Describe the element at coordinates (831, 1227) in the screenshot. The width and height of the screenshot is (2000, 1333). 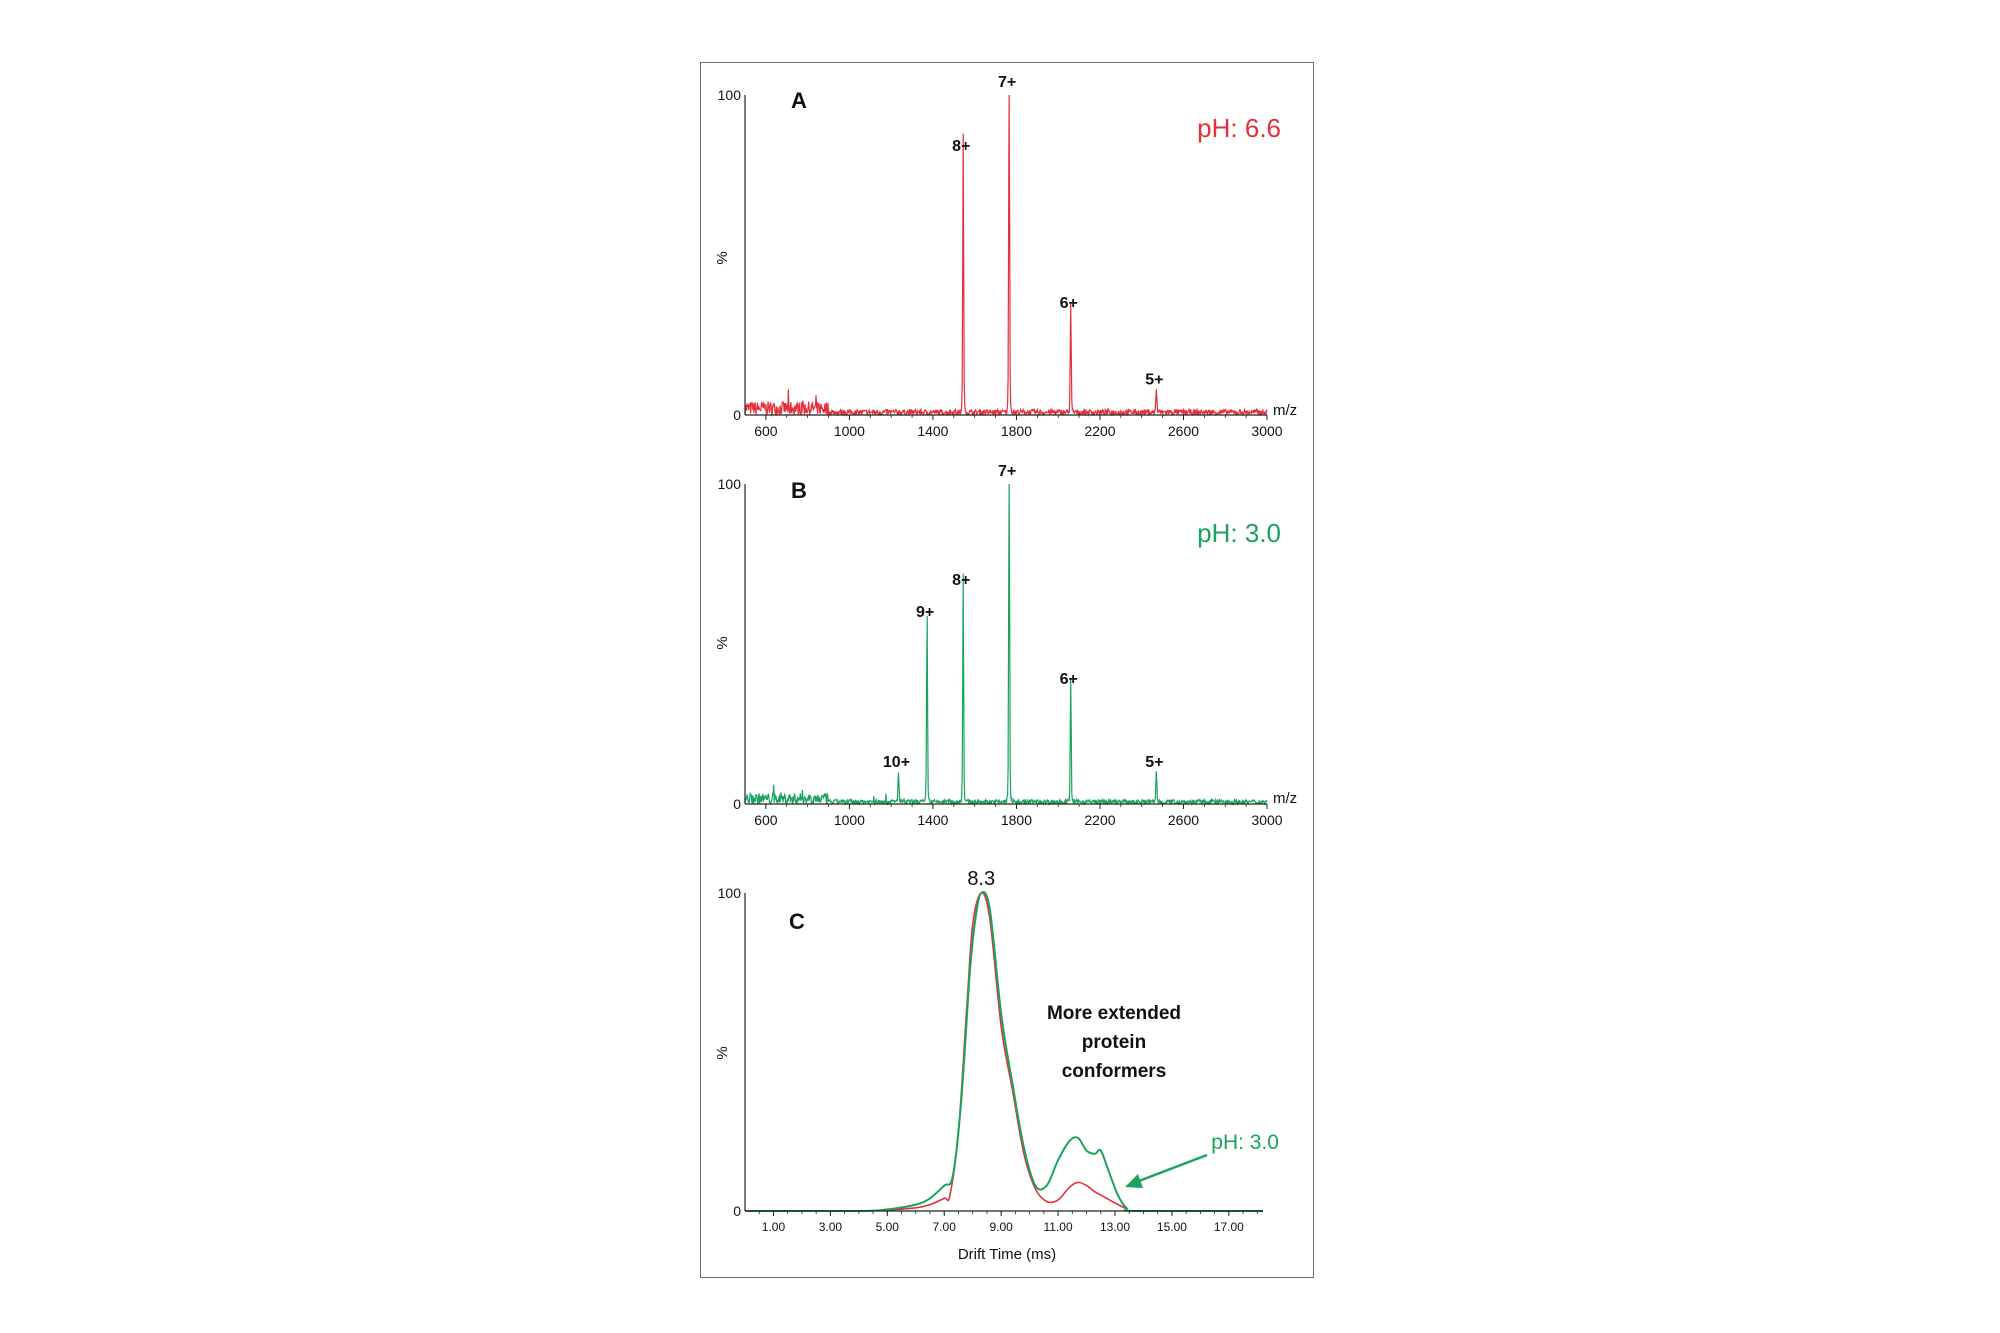
I see `x-tick-label: 3.00` at that location.